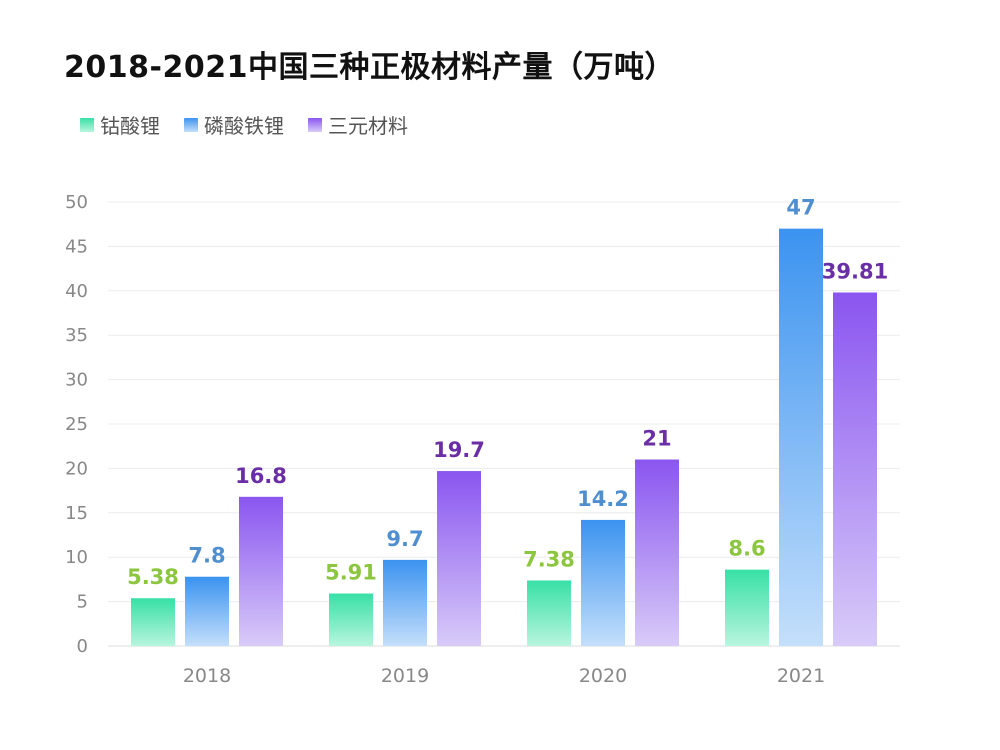 The height and width of the screenshot is (750, 1000). Describe the element at coordinates (191, 124) in the screenshot. I see `legend-swatch-lfp` at that location.